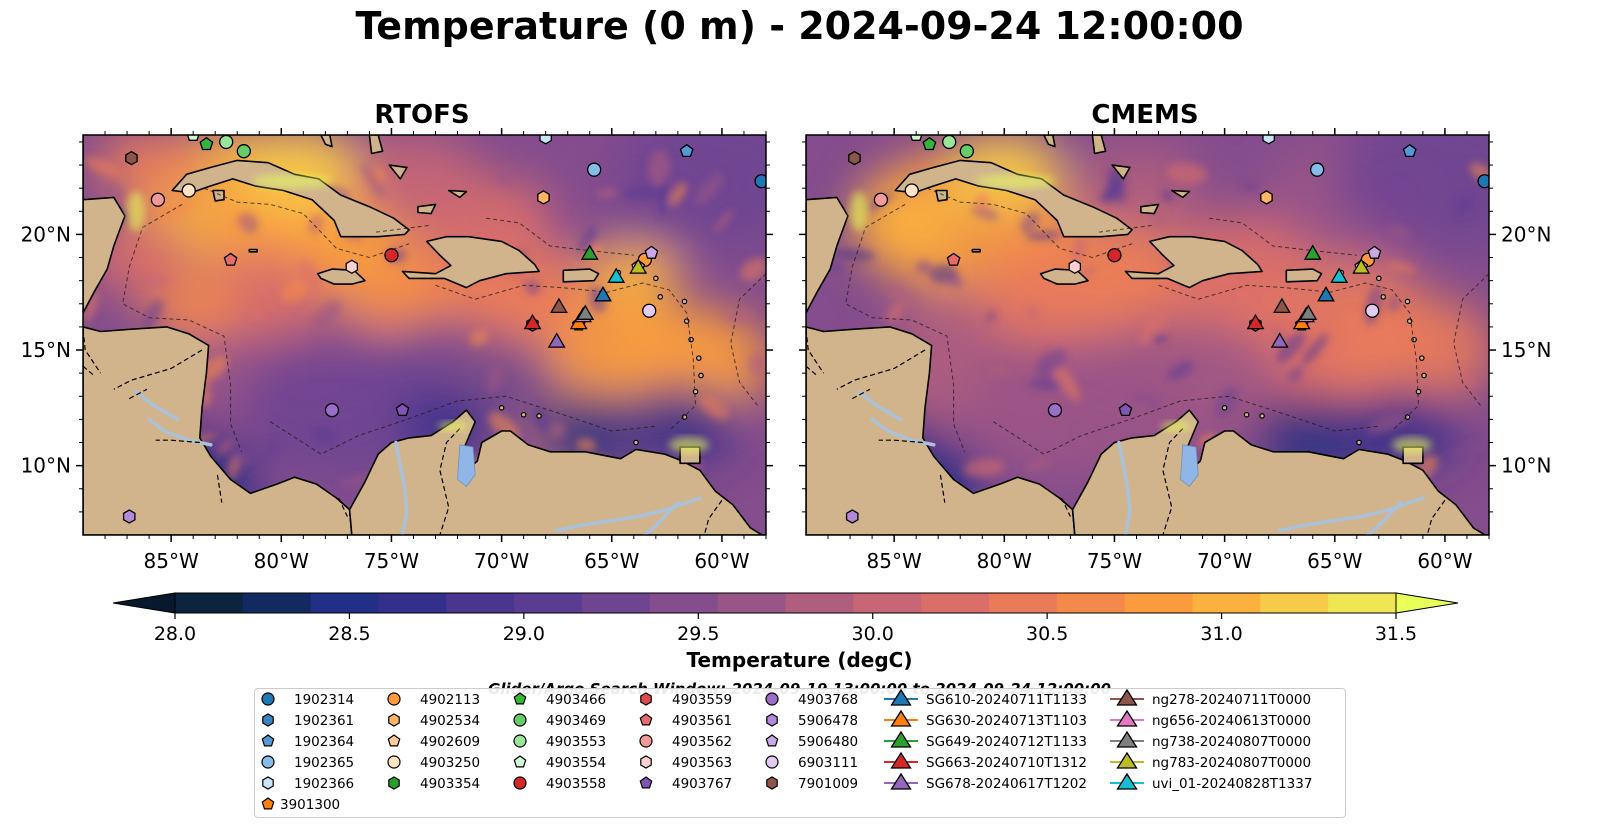  What do you see at coordinates (603, 294) in the screenshot?
I see `glider-marker-SG610-20240711T1133` at bounding box center [603, 294].